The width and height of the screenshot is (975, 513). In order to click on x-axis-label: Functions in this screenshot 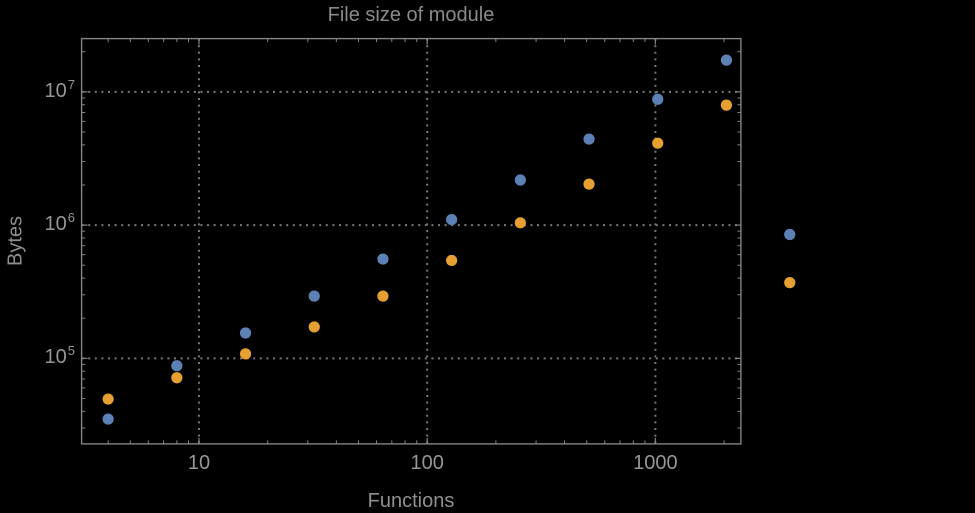, I will do `click(411, 501)`.